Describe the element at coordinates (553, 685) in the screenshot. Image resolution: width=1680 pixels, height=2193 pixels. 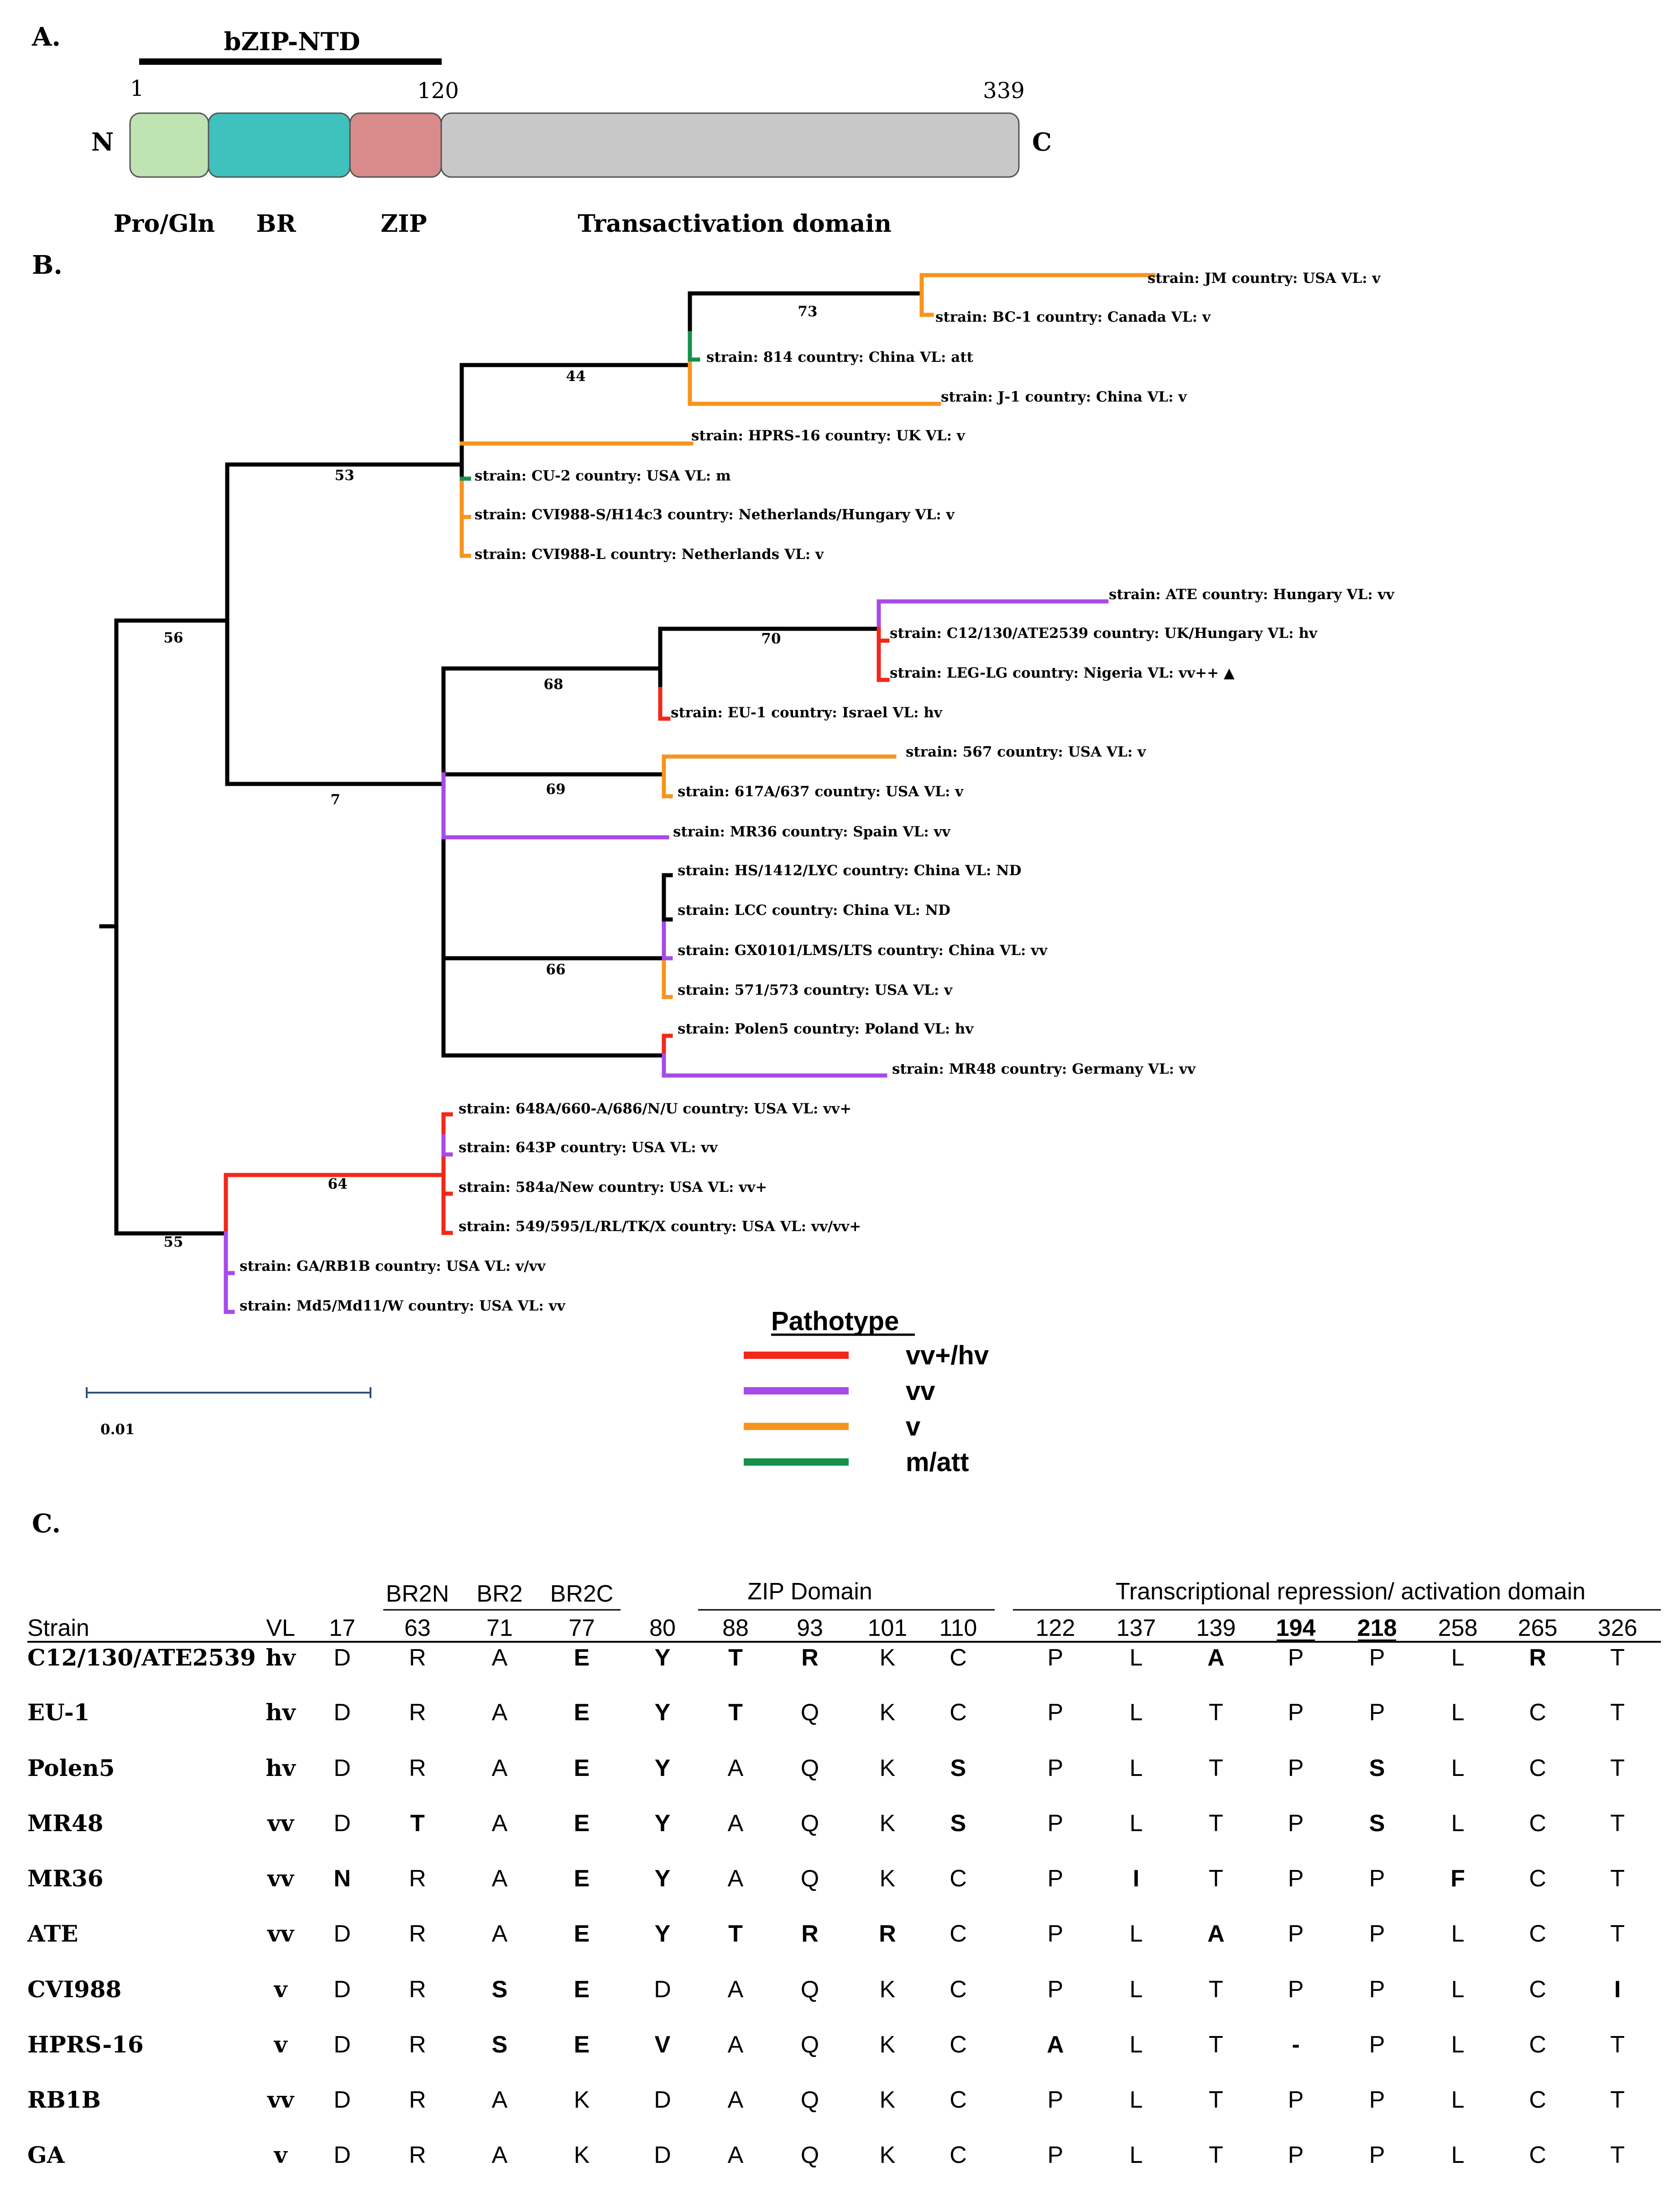
I see `bootstrap-value: 68` at that location.